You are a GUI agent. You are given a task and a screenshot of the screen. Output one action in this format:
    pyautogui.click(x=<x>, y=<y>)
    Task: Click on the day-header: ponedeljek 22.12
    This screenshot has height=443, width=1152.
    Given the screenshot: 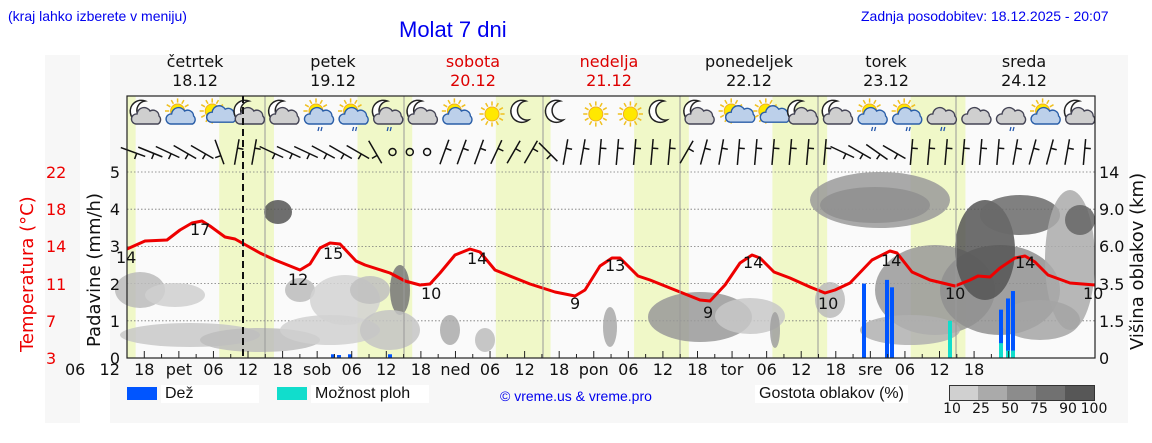 What is the action you would take?
    pyautogui.click(x=749, y=71)
    